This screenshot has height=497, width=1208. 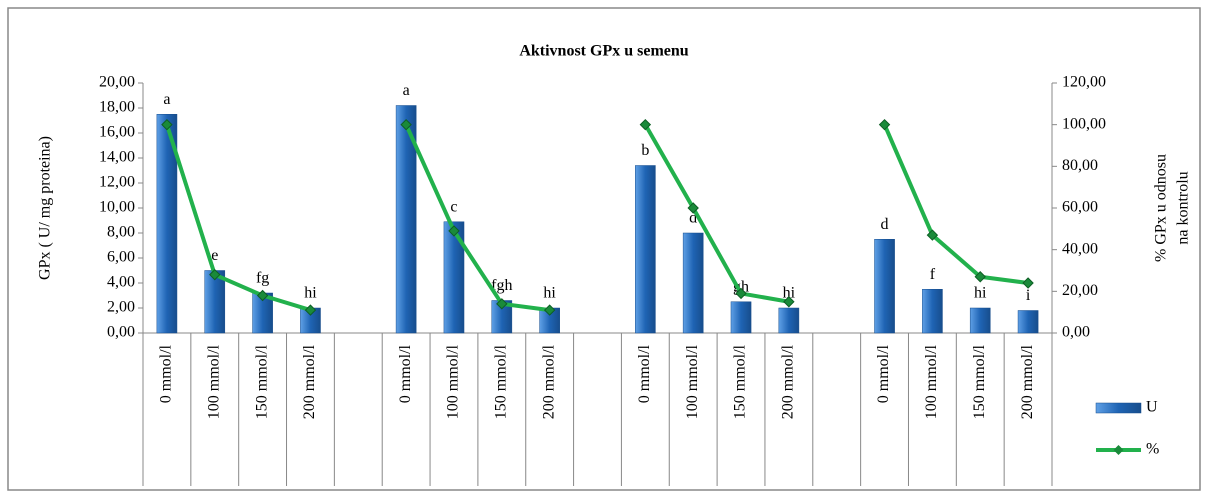 What do you see at coordinates (645, 150) in the screenshot?
I see `bar-letter: b` at bounding box center [645, 150].